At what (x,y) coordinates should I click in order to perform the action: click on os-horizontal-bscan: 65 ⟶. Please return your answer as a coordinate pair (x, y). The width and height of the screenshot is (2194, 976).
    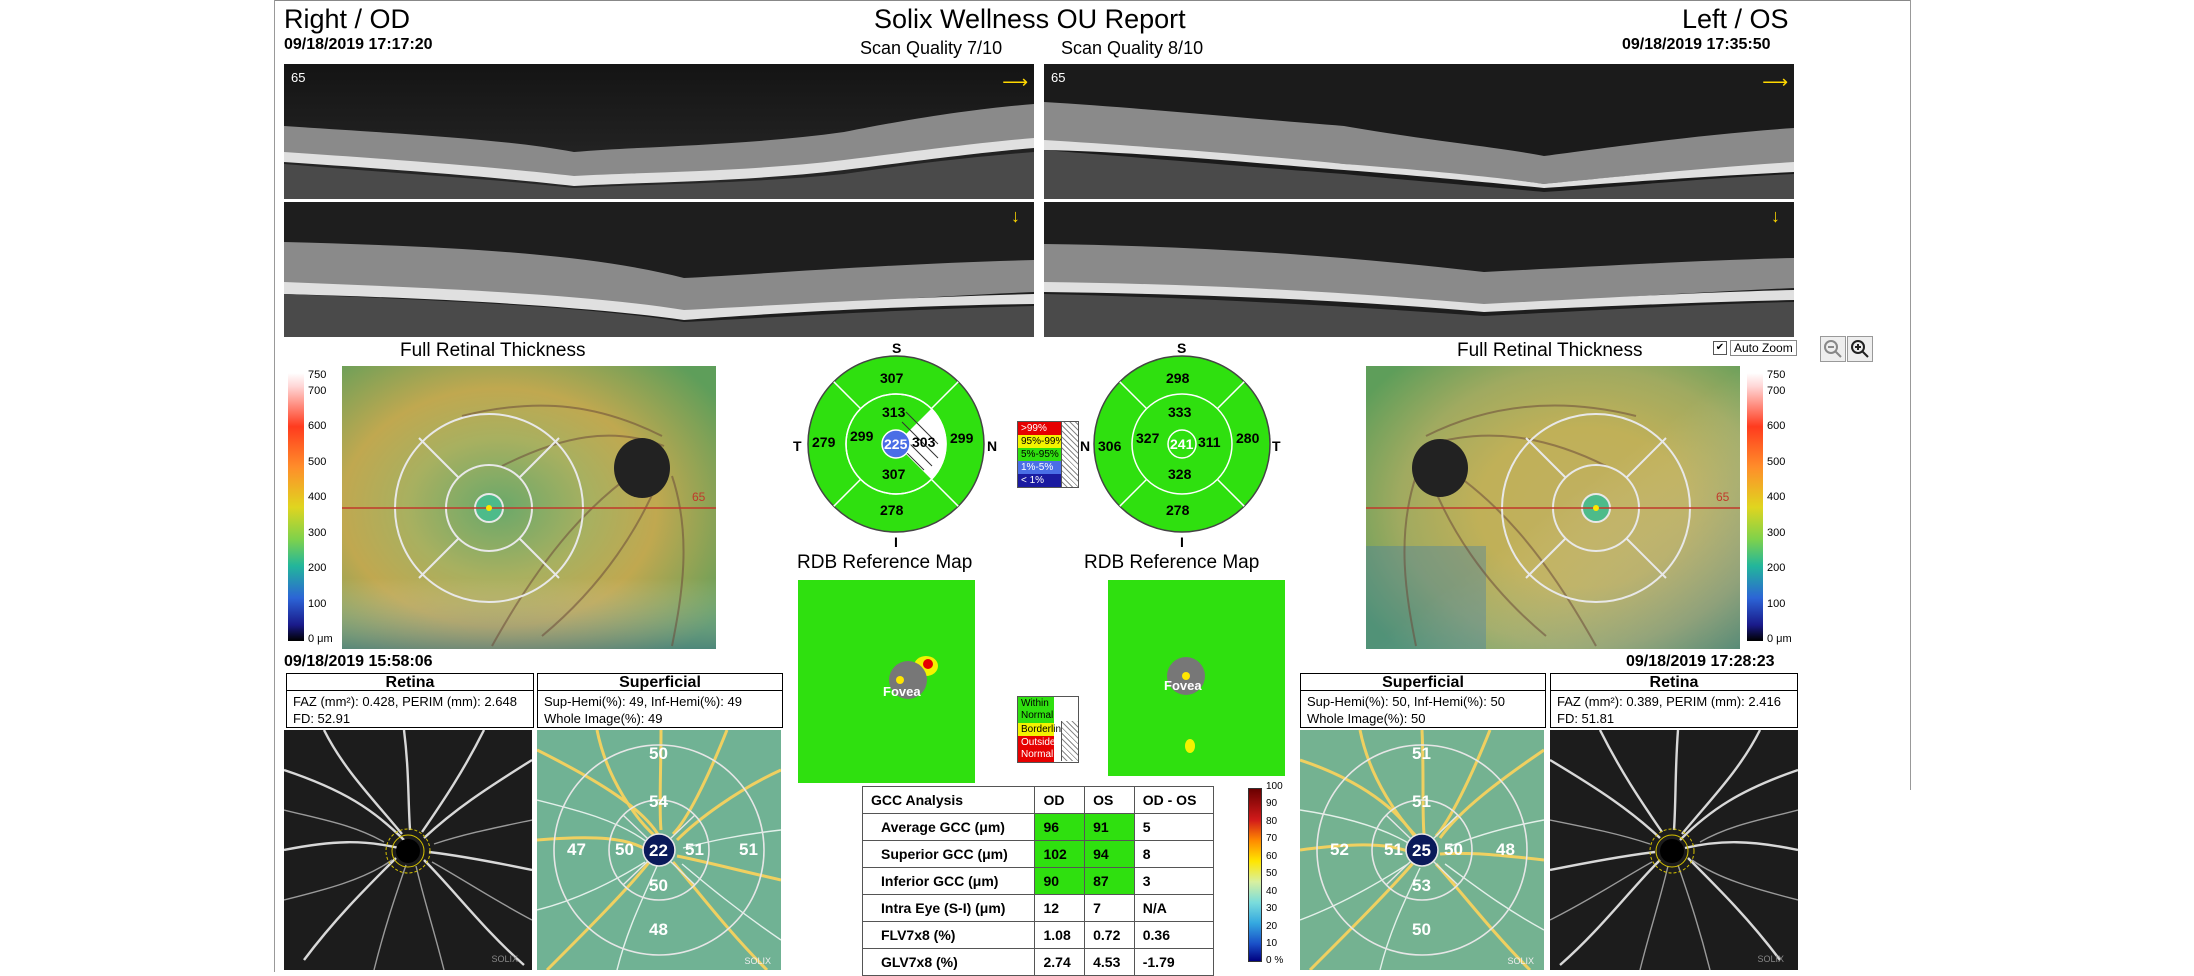
    Looking at the image, I should click on (1419, 131).